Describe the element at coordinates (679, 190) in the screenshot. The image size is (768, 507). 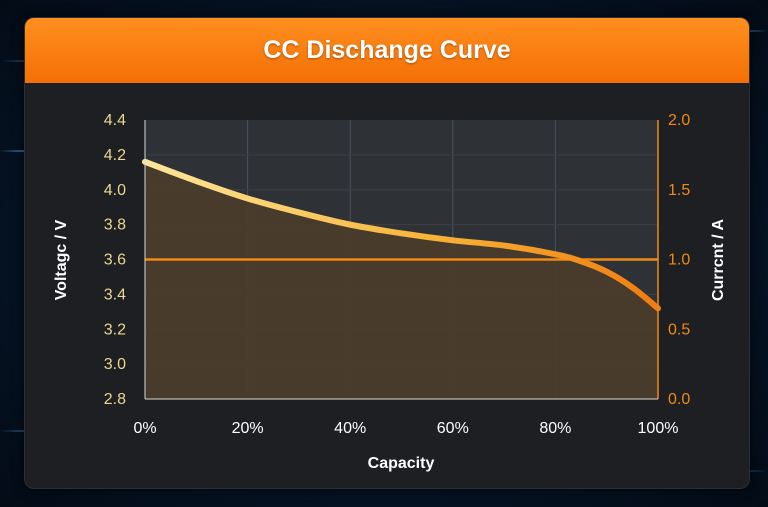
I see `y2-tick-label: 1.5` at that location.